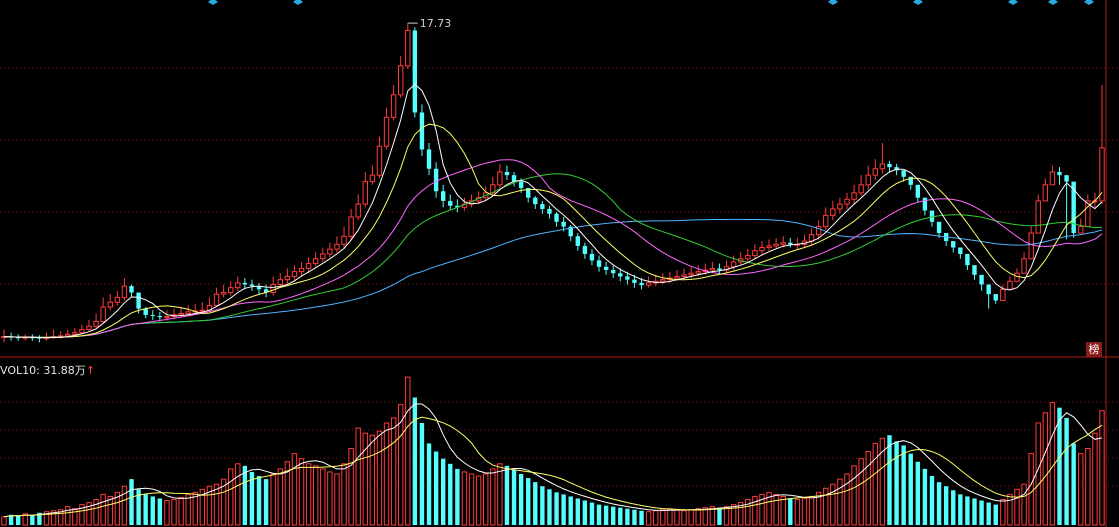 The image size is (1119, 527). I want to click on ranking-badge-button: 榜, so click(1094, 349).